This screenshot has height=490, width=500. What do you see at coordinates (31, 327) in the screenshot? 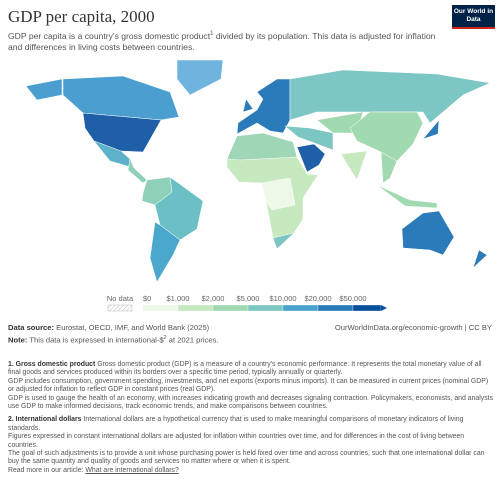
I see `source-label: Data source:` at bounding box center [31, 327].